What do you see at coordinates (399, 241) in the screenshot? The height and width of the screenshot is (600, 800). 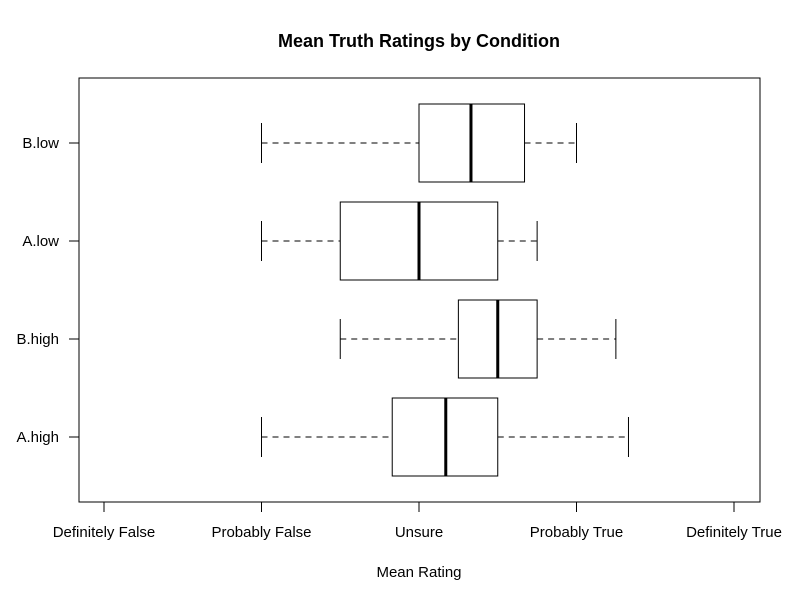 I see `box-a-low` at bounding box center [399, 241].